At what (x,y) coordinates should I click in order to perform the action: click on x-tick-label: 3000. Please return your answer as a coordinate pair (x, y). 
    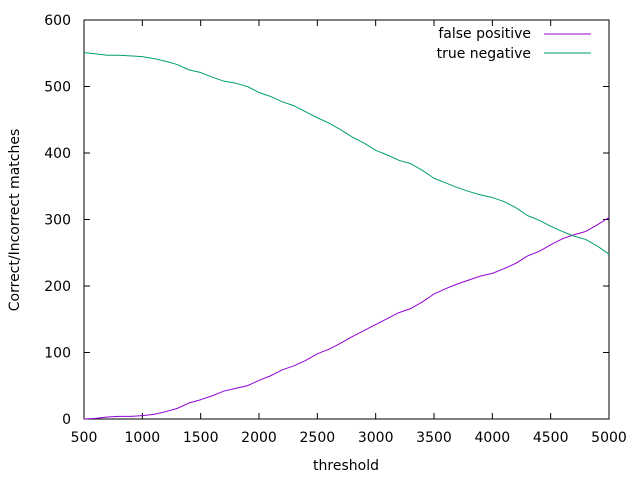
    Looking at the image, I should click on (376, 438).